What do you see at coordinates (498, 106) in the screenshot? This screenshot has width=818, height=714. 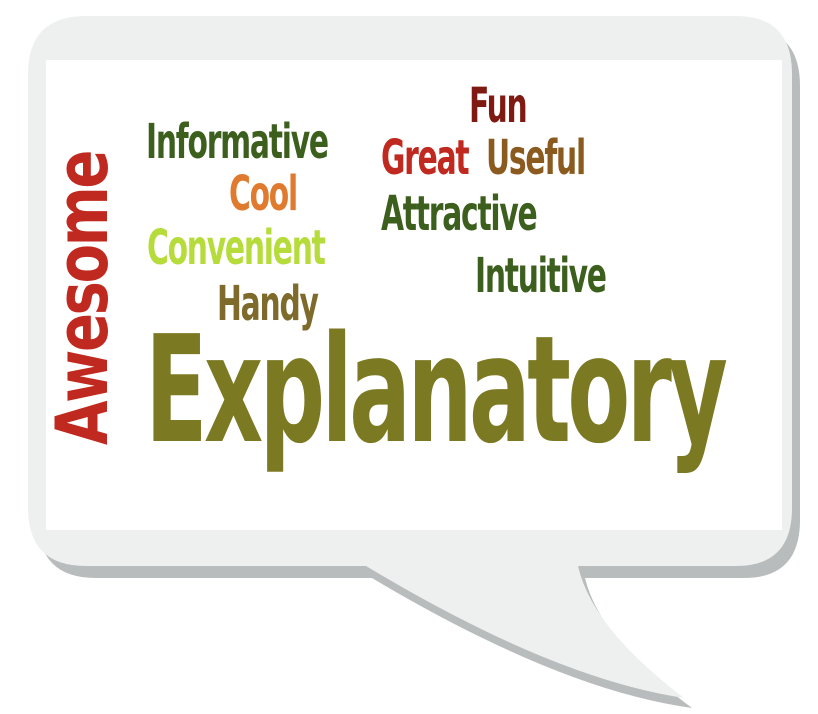 I see `word-fun: Fun` at bounding box center [498, 106].